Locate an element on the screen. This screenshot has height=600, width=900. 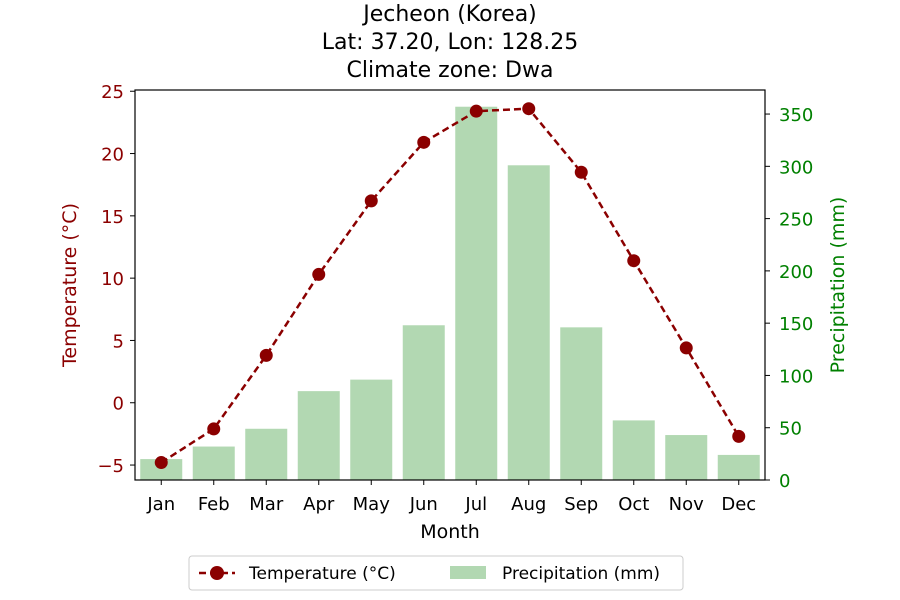
temperature-point-dec is located at coordinates (739, 436).